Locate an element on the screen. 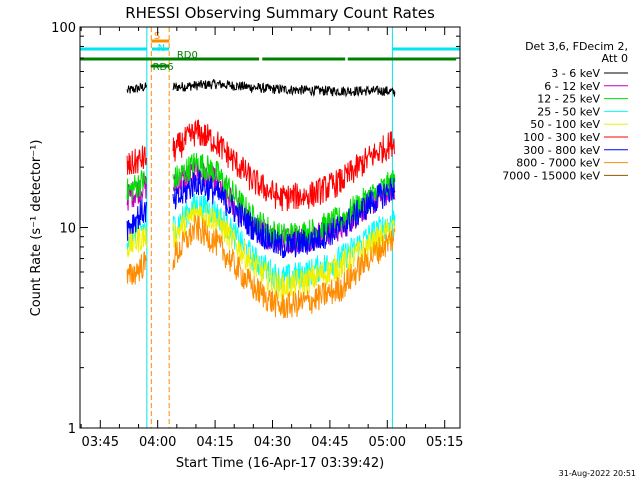 The image size is (640, 480). x-axis-label: Start Time (16-Apr-17 03:39:42) is located at coordinates (280, 463).